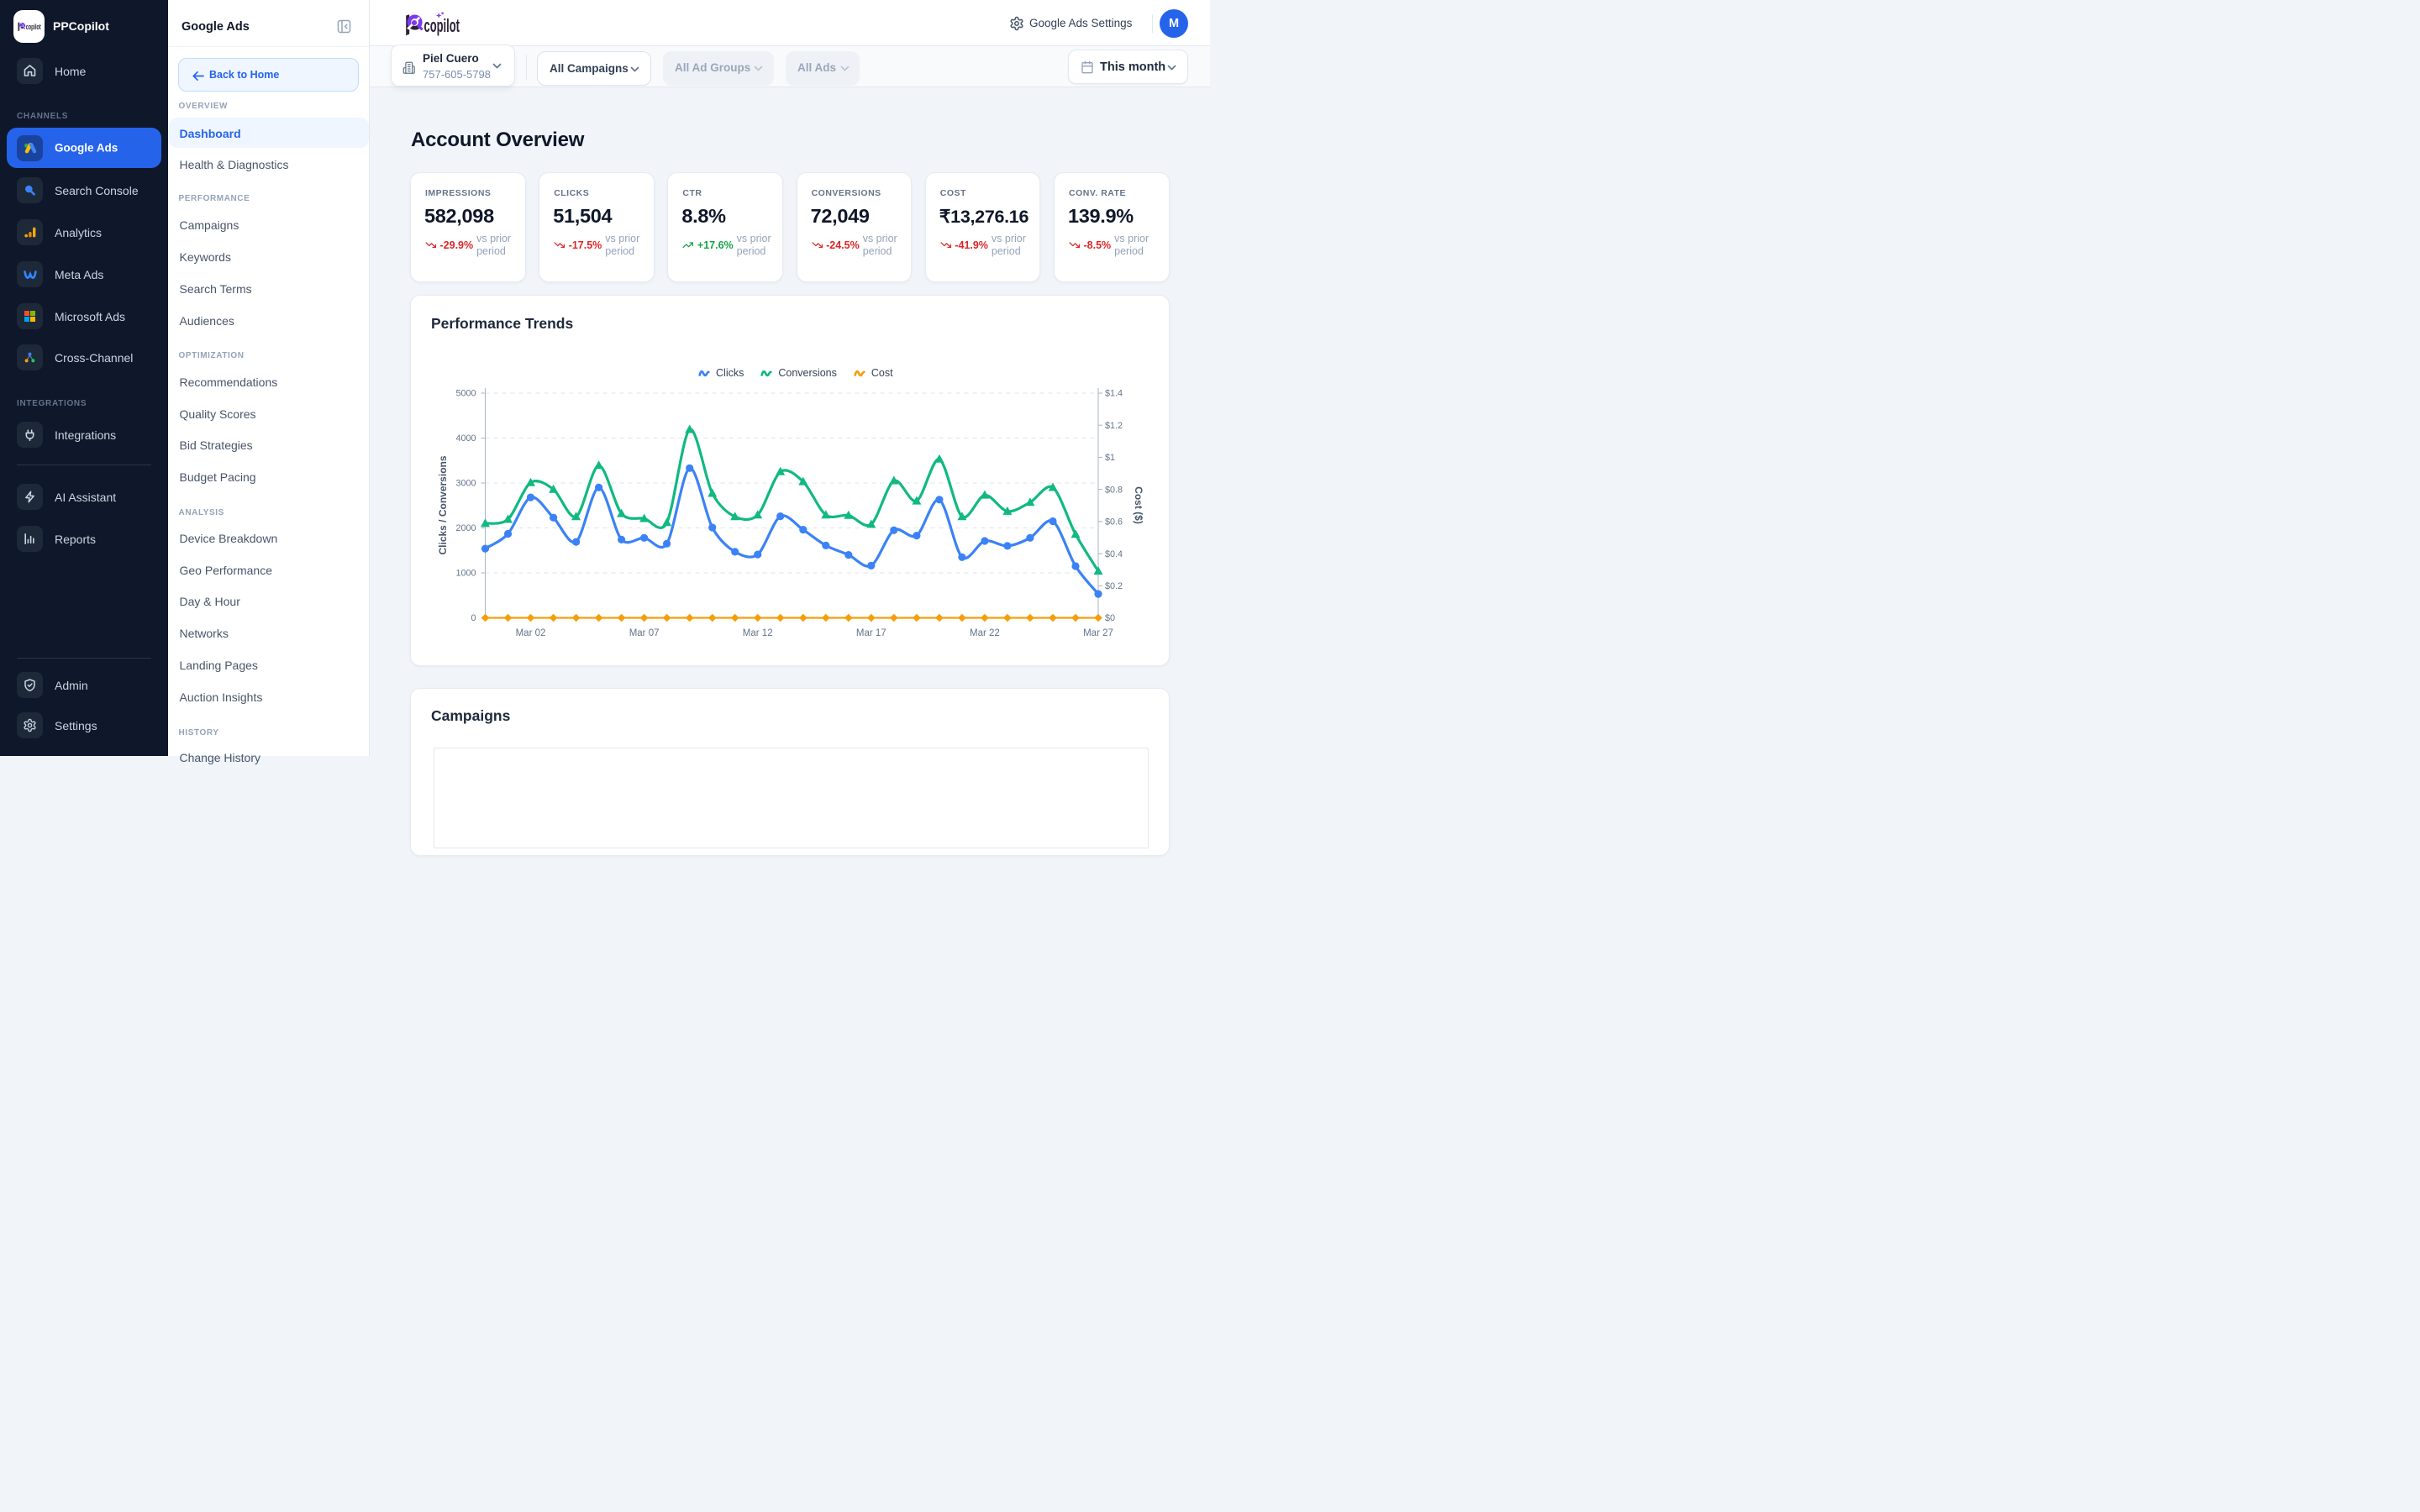  I want to click on svg-text: Clicks / Conversions, so click(443, 504).